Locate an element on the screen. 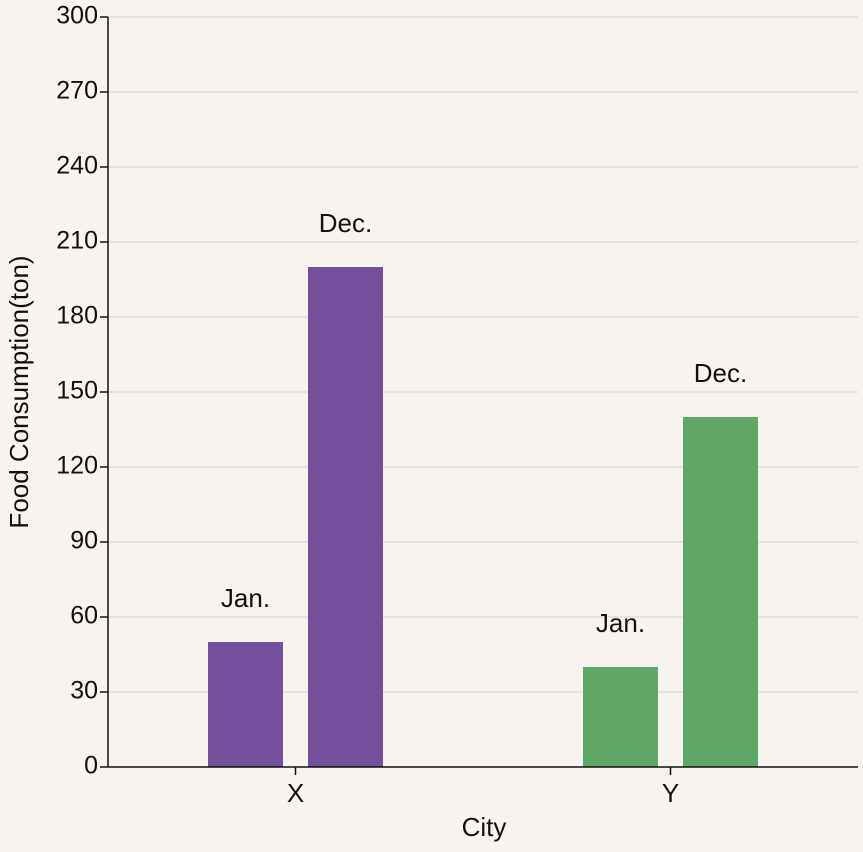  y-tick-label-180: 180 is located at coordinates (77, 316).